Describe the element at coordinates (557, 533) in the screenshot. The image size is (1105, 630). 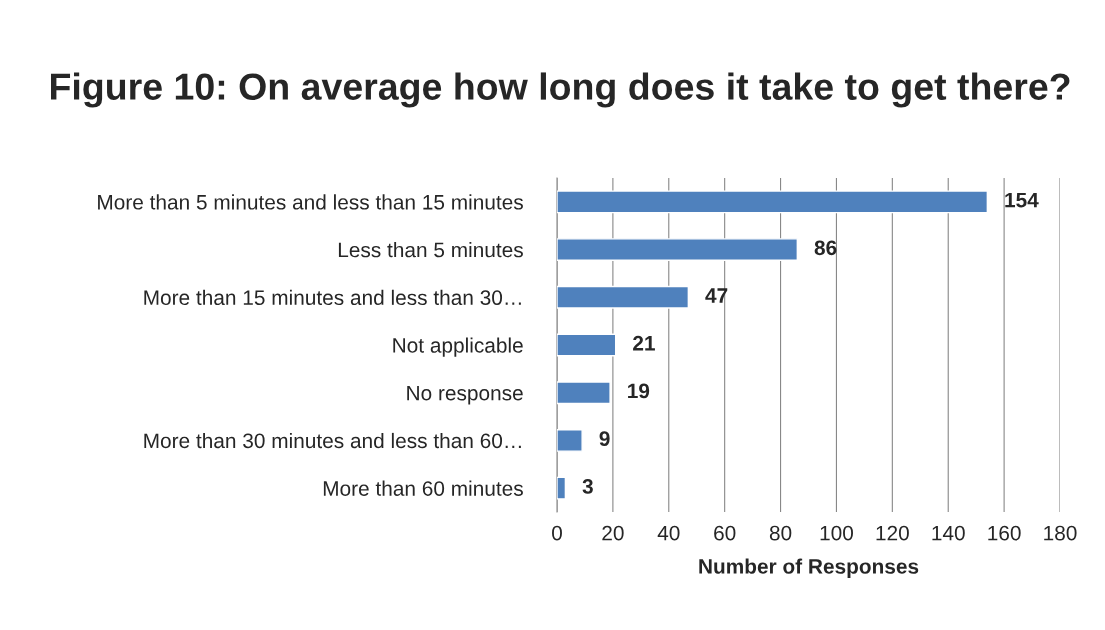
I see `x-tick-label: 0` at that location.